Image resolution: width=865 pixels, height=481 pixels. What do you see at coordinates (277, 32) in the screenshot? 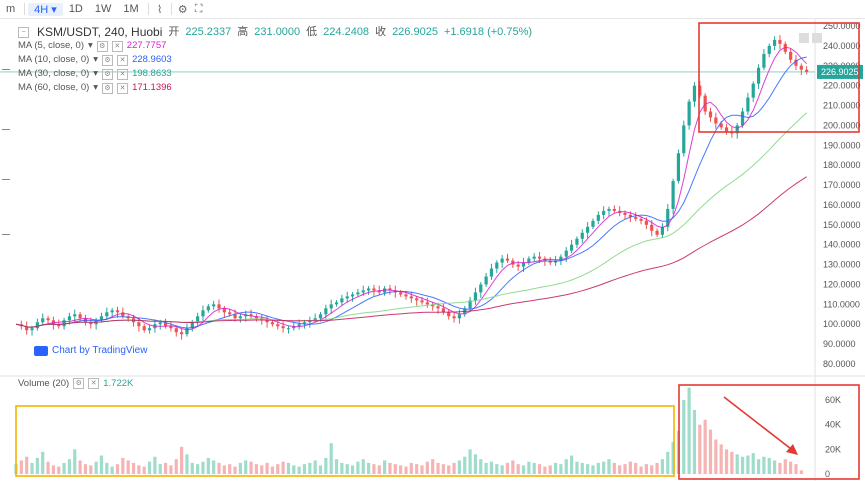
I see `high-value: 231.0000` at bounding box center [277, 32].